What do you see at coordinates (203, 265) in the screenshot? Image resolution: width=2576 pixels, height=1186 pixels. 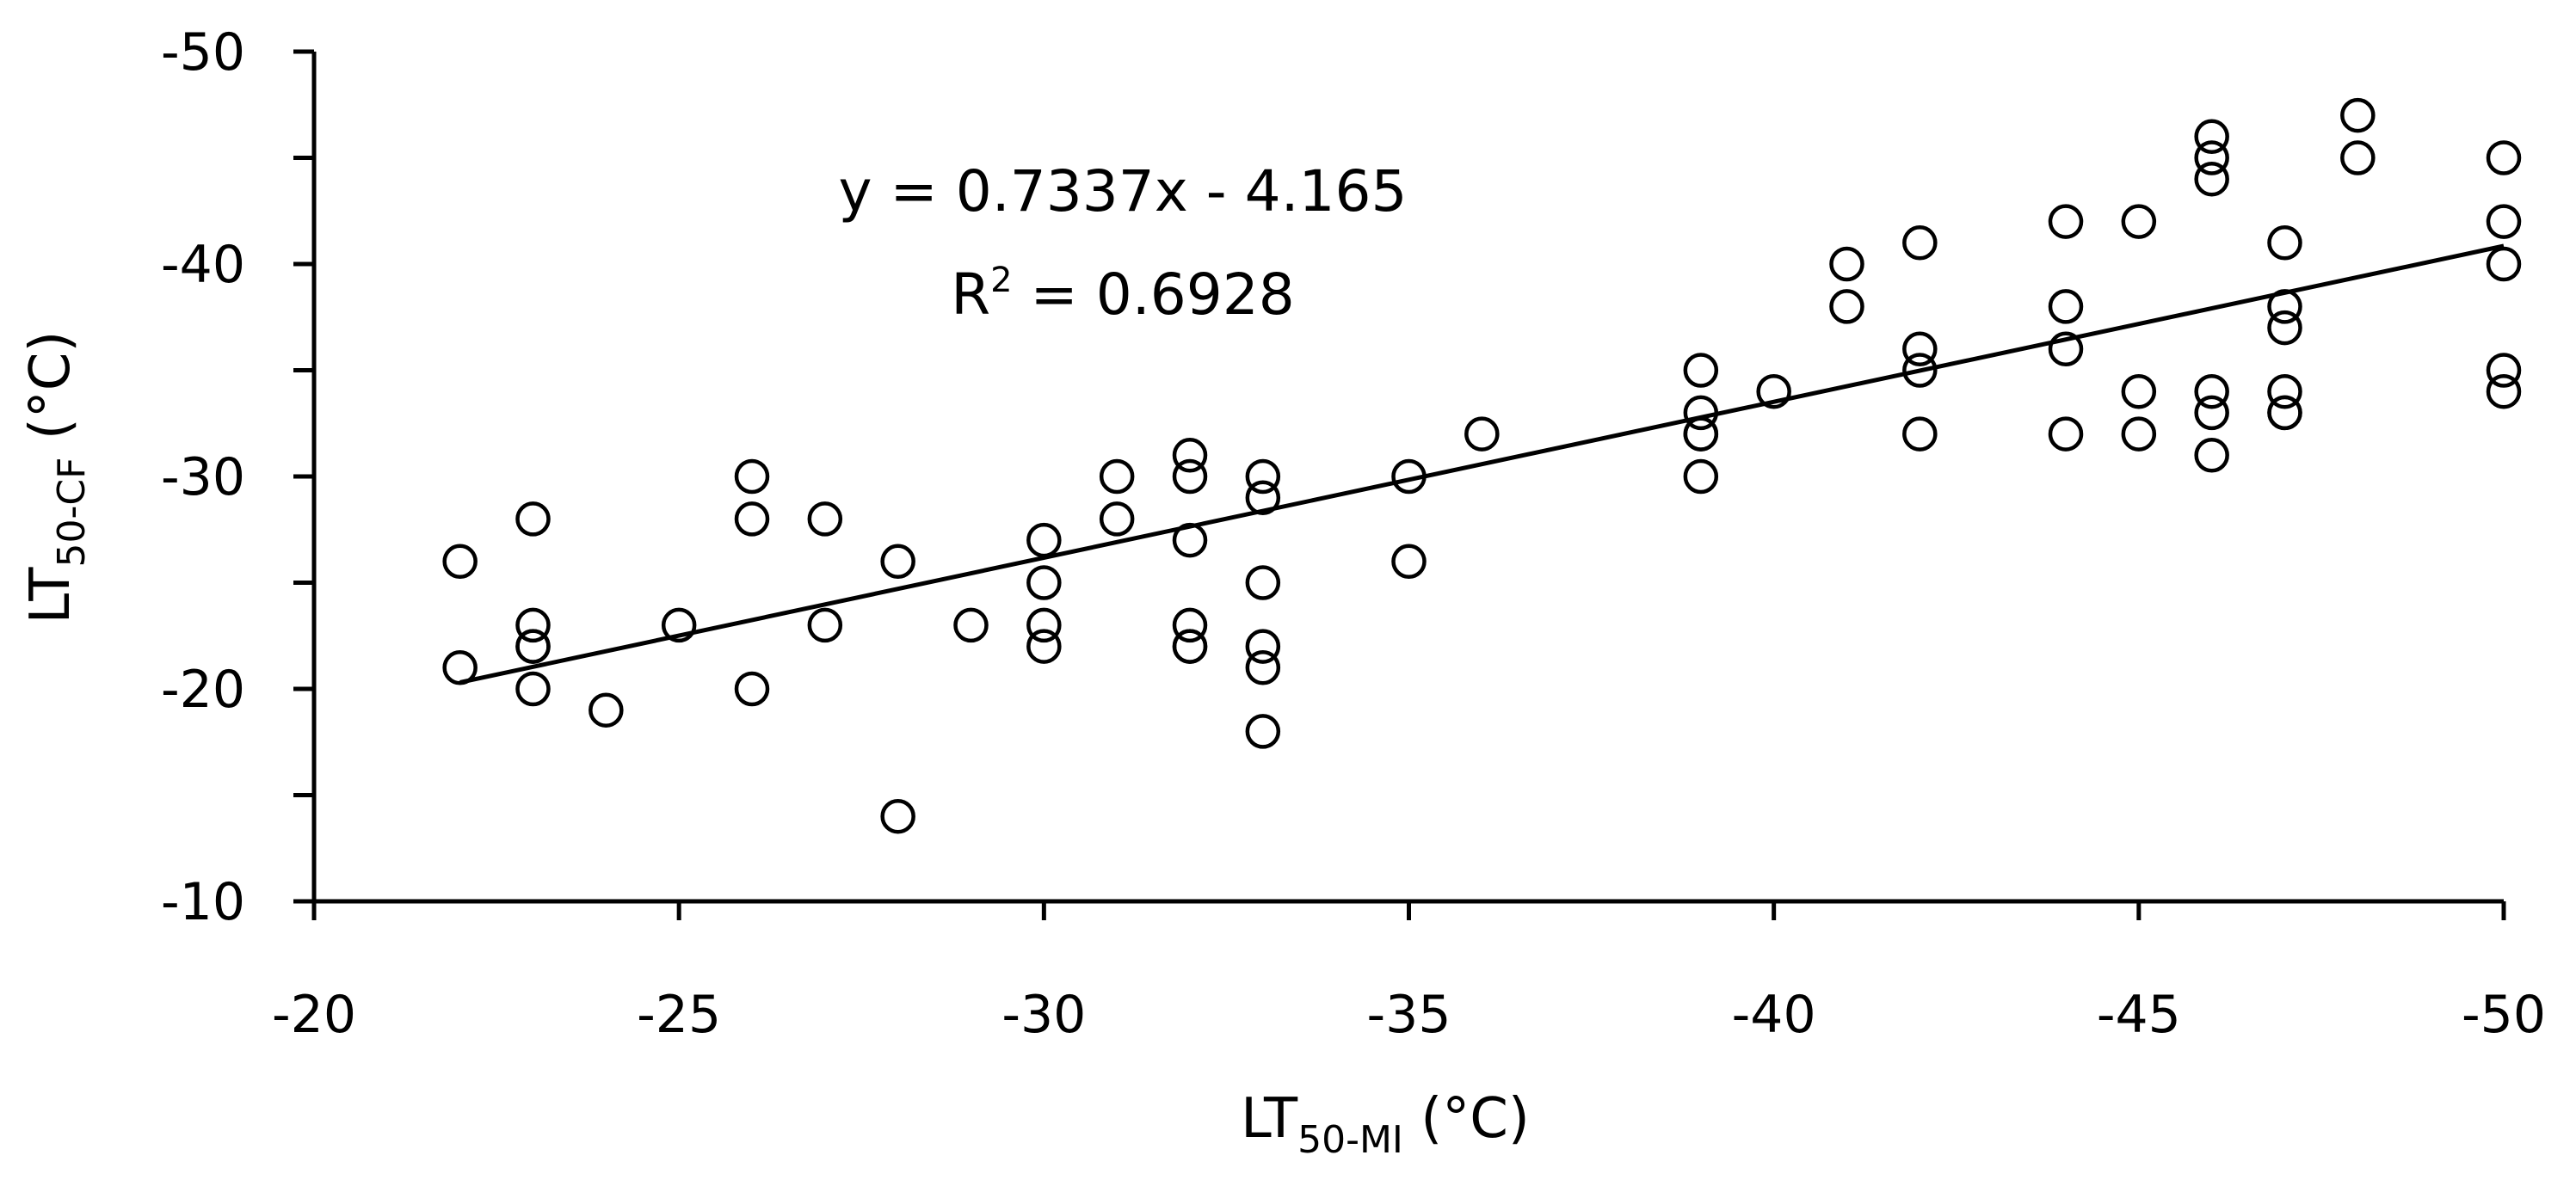 I see `y-tick-label: -40` at bounding box center [203, 265].